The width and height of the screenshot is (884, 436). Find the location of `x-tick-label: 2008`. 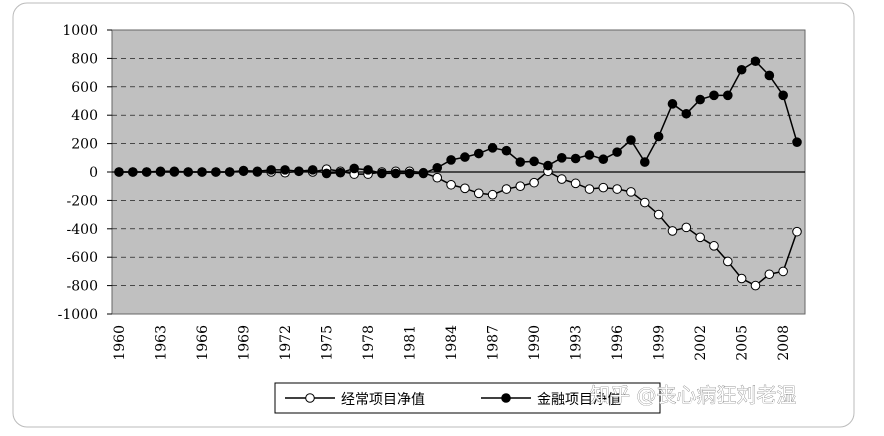

x-tick-label: 2008 is located at coordinates (784, 343).